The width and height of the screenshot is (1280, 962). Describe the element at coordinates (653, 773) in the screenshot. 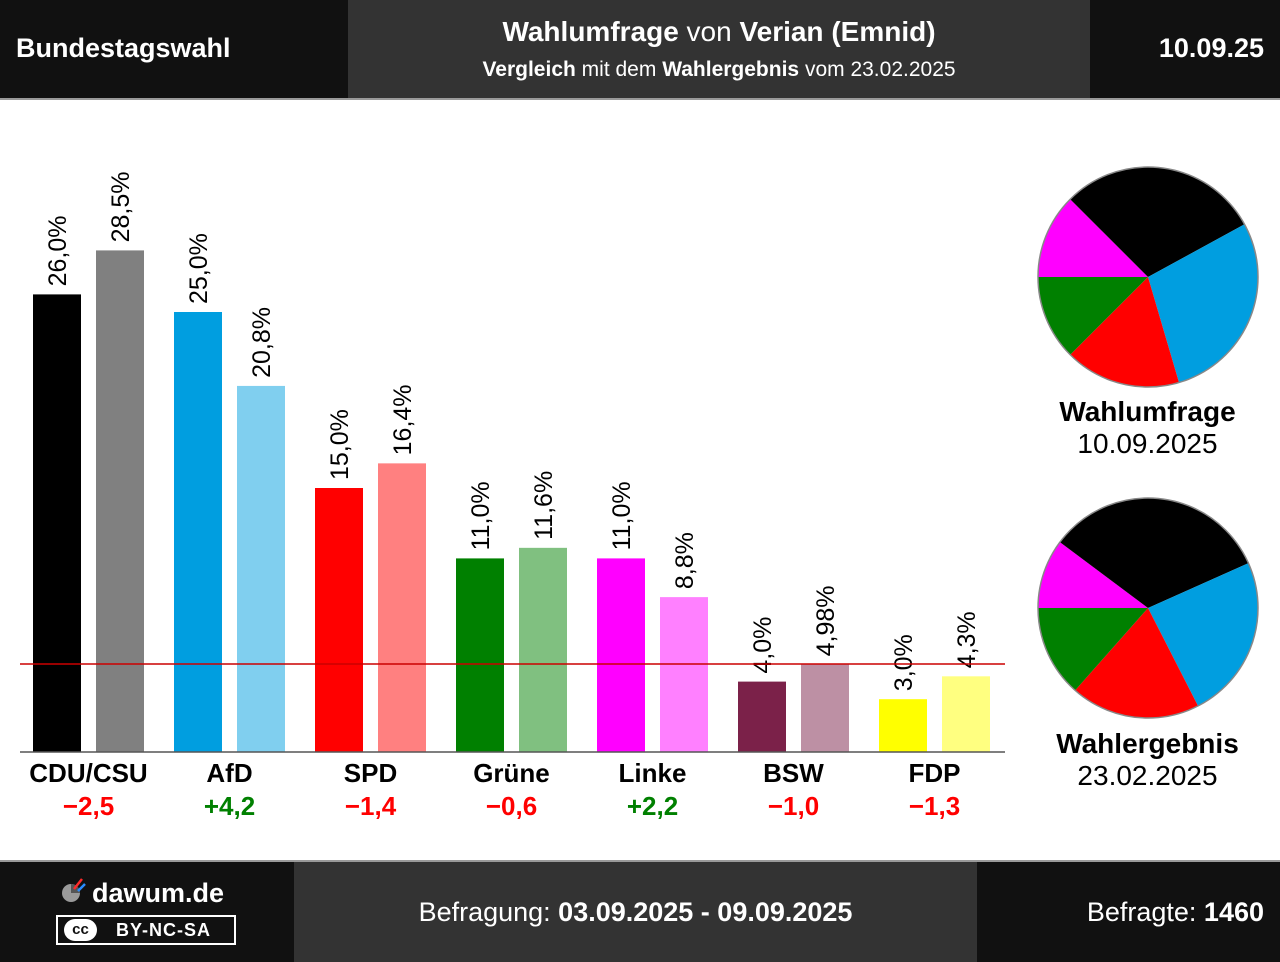

I see `category-label: Linke` at that location.